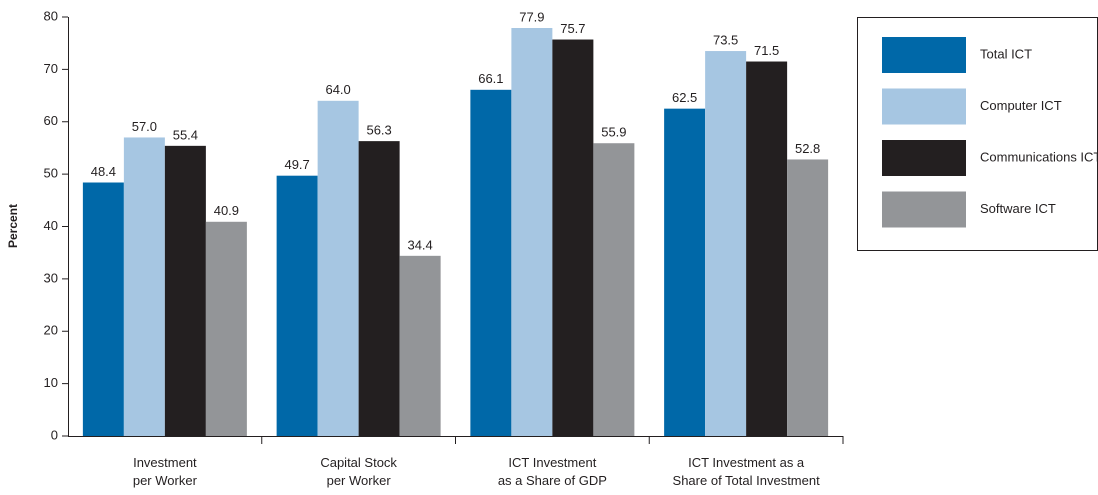  Describe the element at coordinates (358, 471) in the screenshot. I see `x-tick-label: Capital Stock per Worker` at that location.